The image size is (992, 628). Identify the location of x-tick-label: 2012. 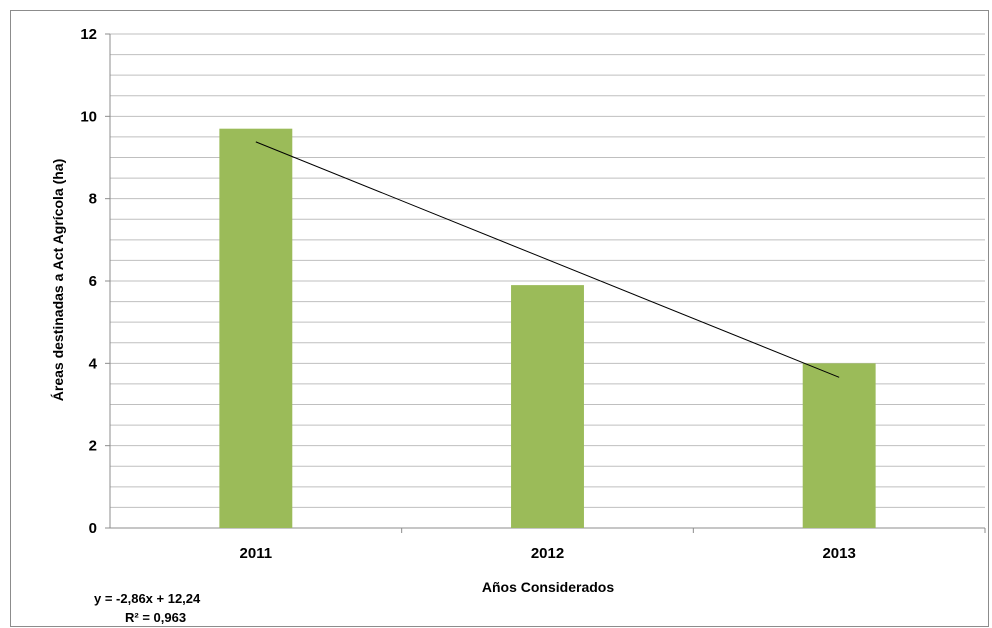
(547, 553).